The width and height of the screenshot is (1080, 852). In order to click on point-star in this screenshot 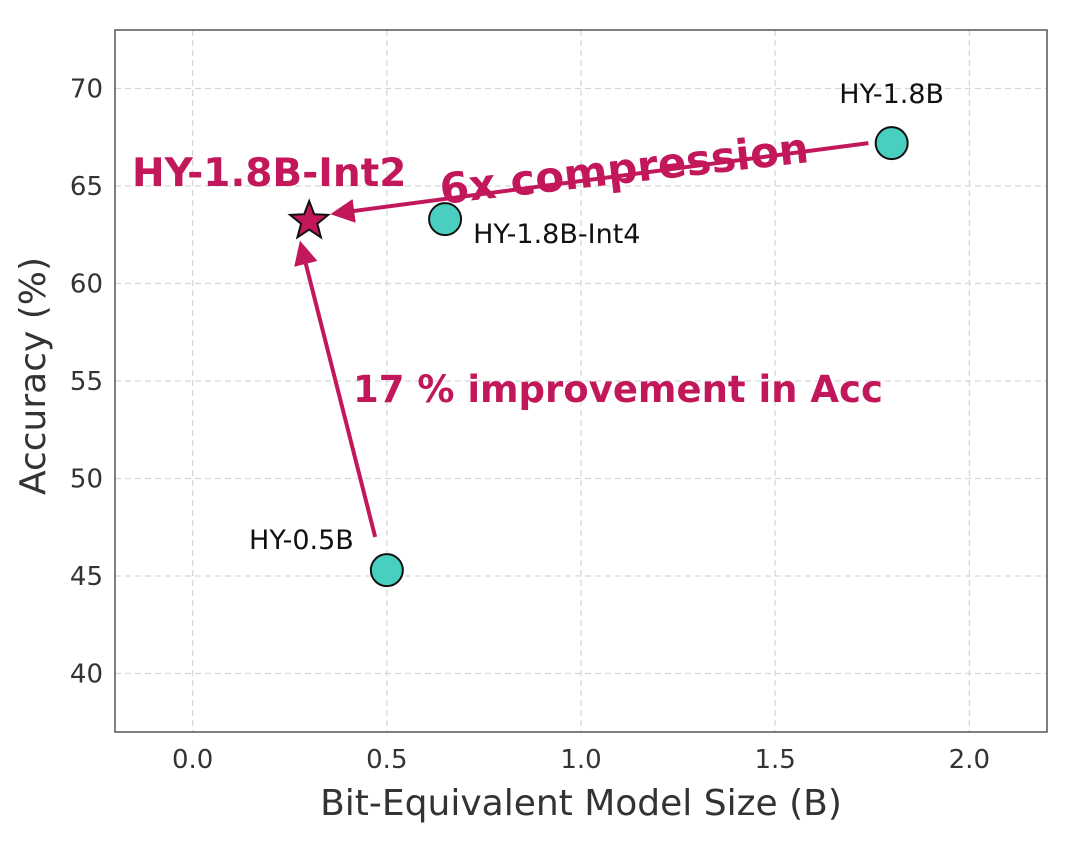, I will do `click(309, 219)`.